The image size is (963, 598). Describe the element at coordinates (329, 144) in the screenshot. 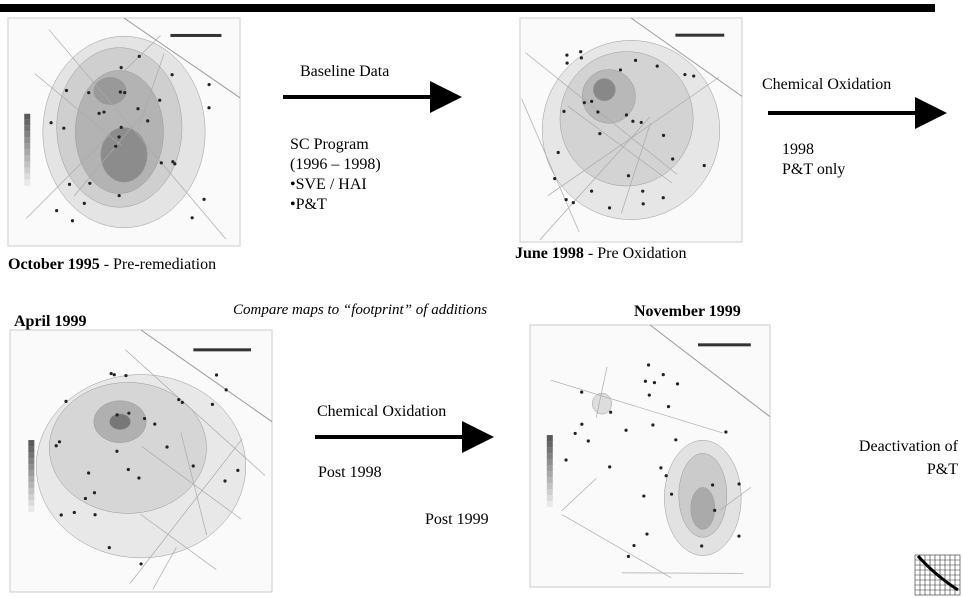

I see `note-line: SC Program` at that location.